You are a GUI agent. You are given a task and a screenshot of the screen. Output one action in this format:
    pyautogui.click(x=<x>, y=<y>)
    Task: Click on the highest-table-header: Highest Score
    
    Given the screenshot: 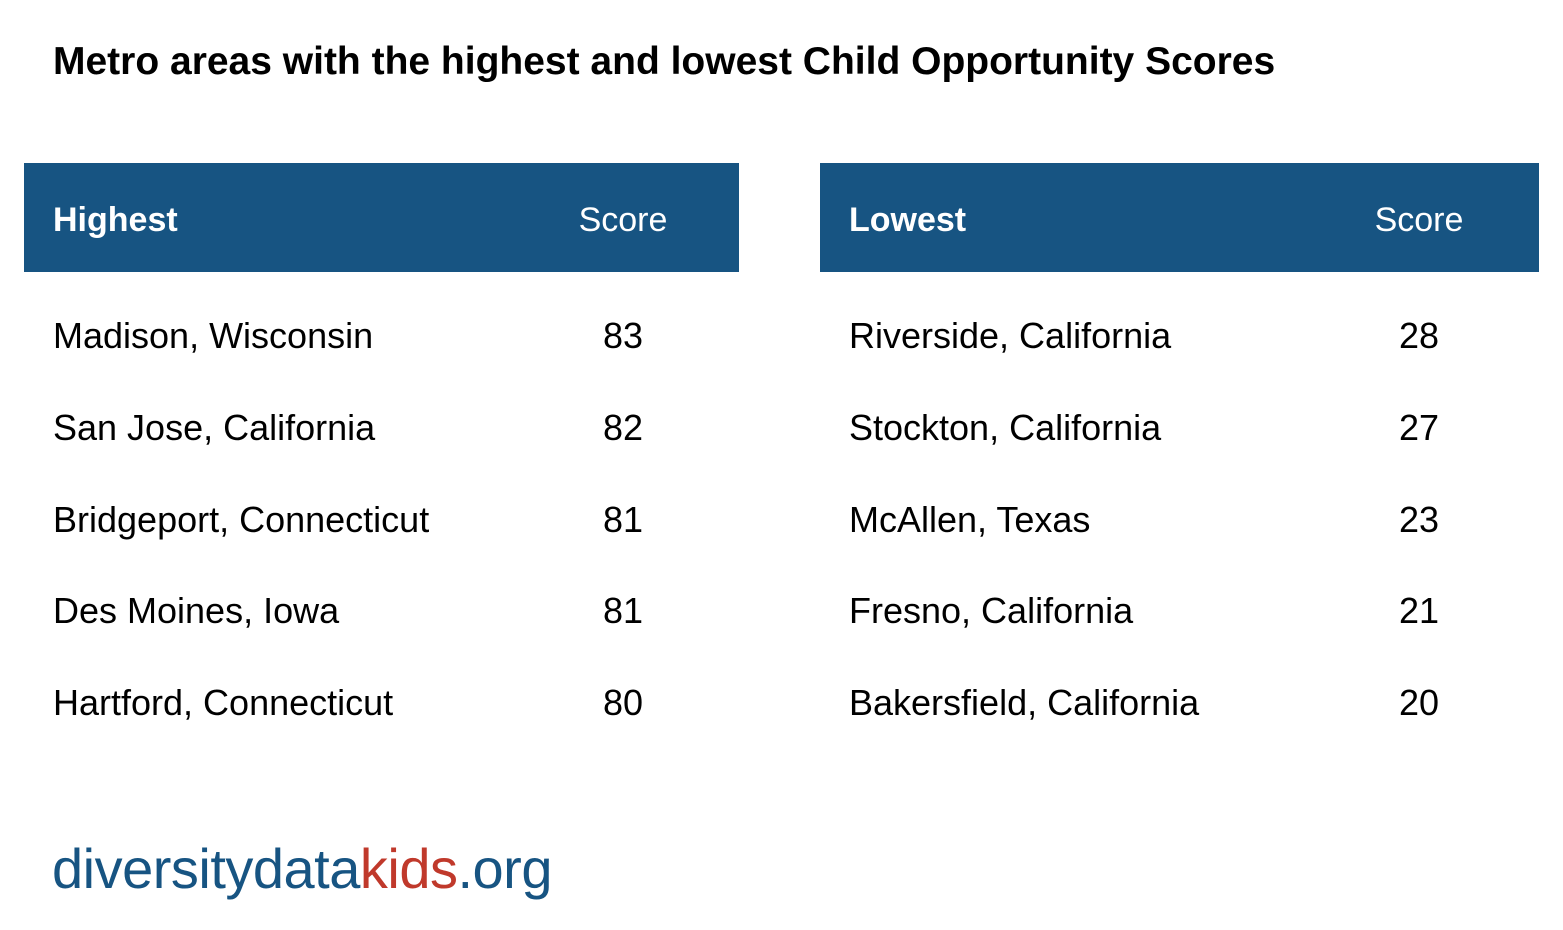 What is the action you would take?
    pyautogui.click(x=381, y=217)
    